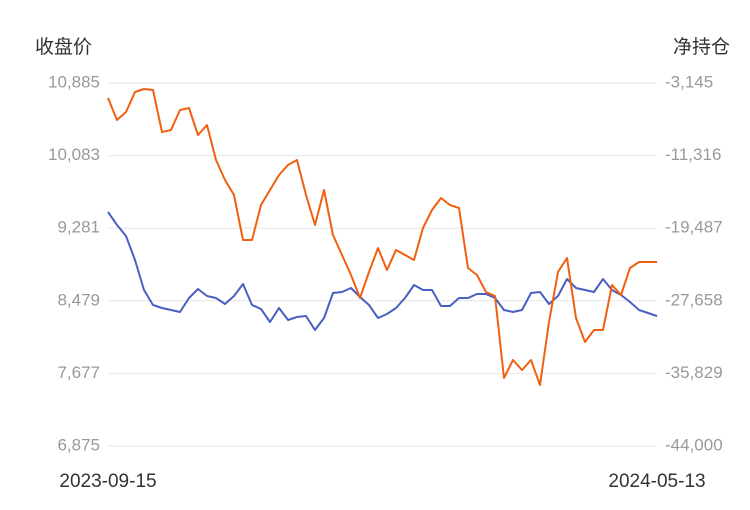 The image size is (750, 510). Describe the element at coordinates (74, 81) in the screenshot. I see `y-tick-label: 10,885` at that location.